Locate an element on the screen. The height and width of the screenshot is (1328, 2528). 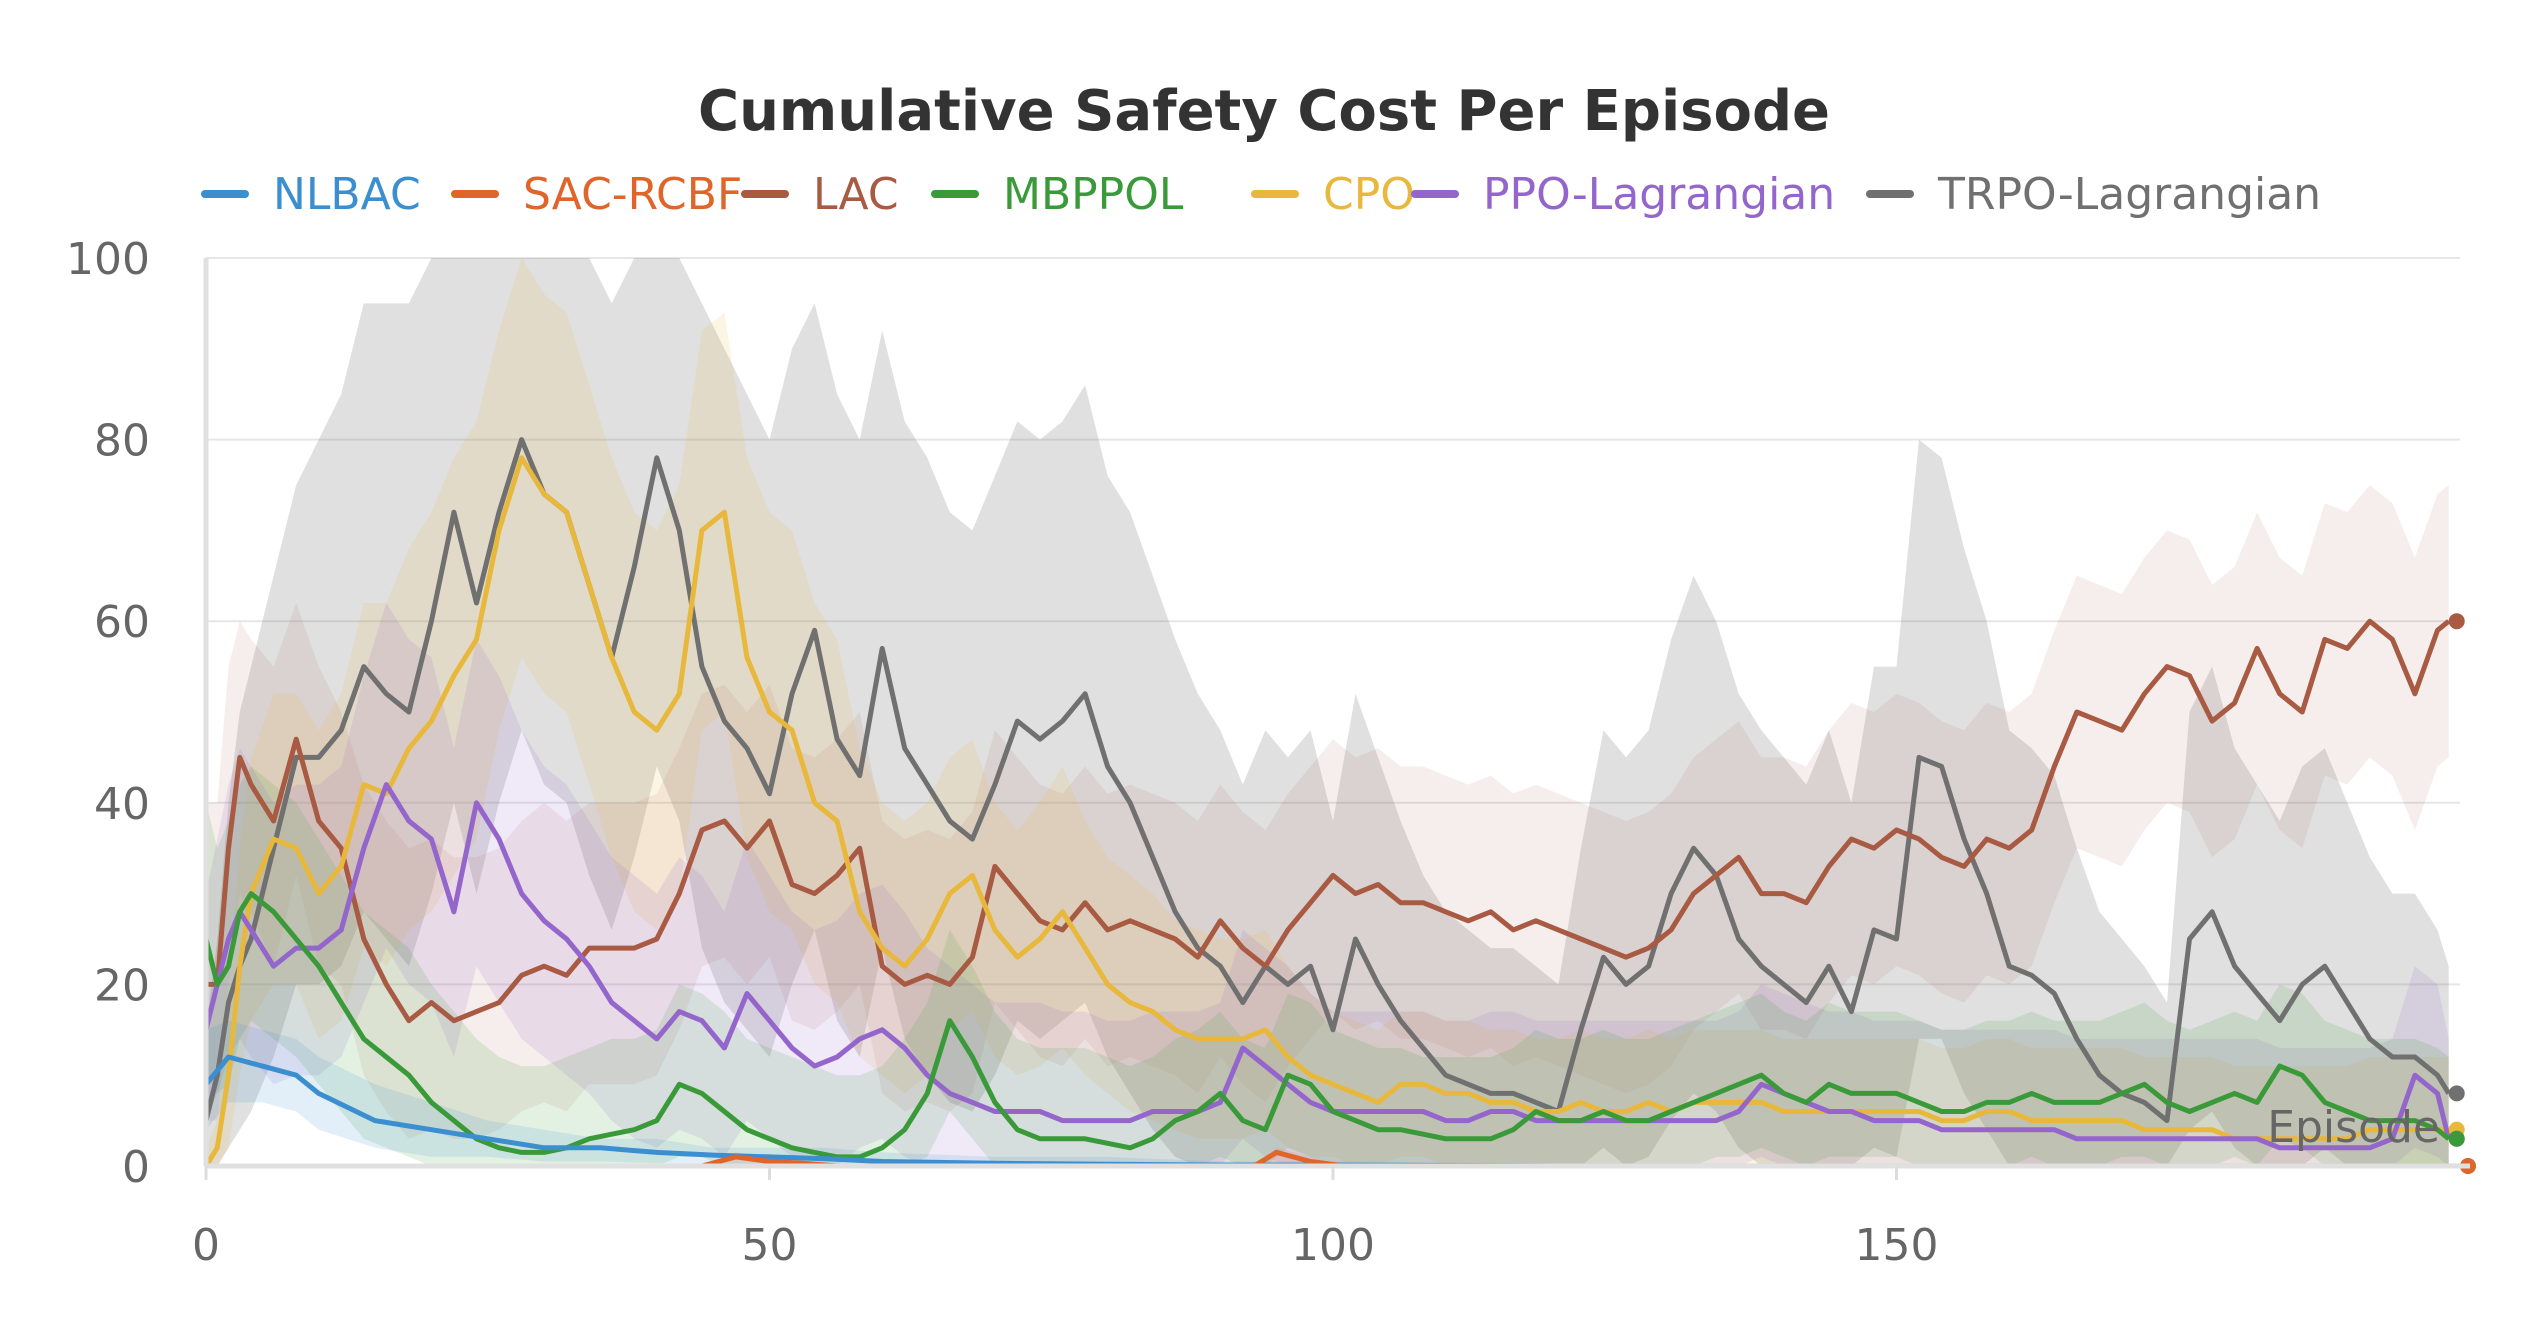
endpoint-trpo-lagrangian is located at coordinates (2456, 1093).